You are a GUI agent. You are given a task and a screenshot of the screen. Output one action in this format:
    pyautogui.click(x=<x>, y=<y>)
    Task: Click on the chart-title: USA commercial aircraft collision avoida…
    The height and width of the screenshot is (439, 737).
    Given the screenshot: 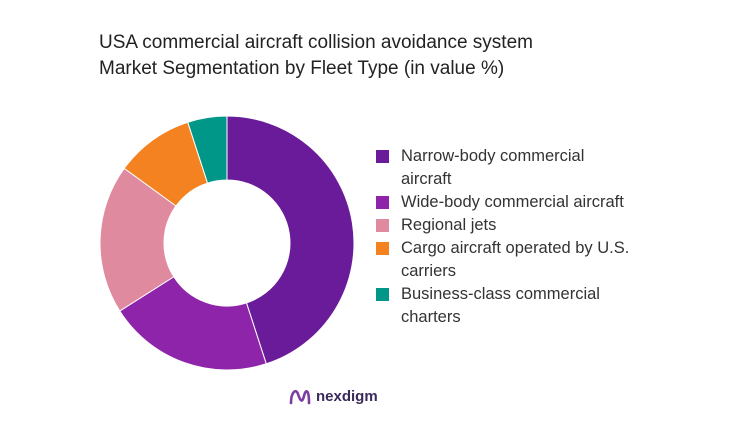 What is the action you would take?
    pyautogui.click(x=316, y=56)
    